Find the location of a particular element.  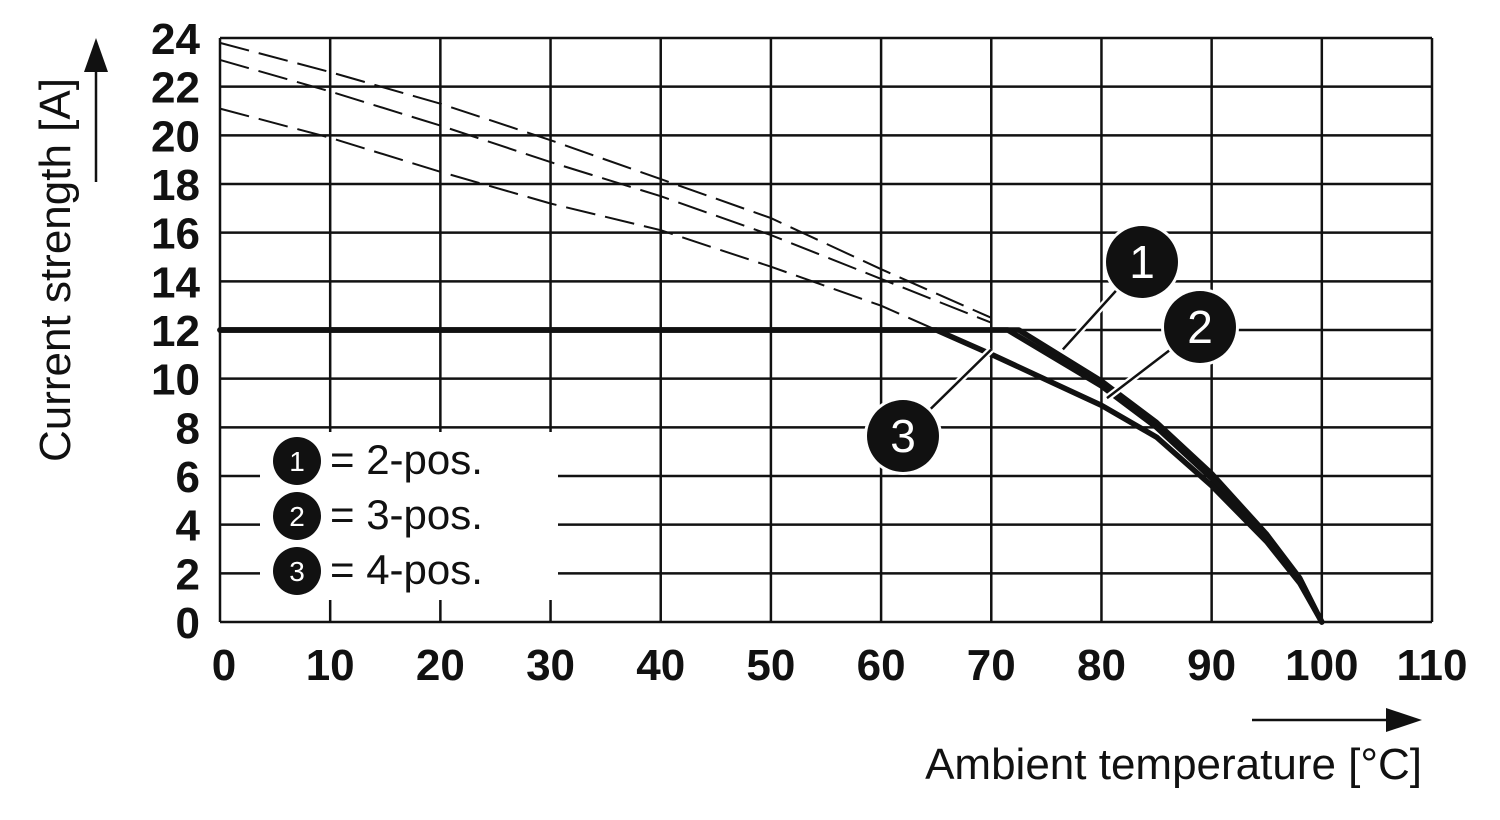

x-tick-label: 70 is located at coordinates (991, 665).